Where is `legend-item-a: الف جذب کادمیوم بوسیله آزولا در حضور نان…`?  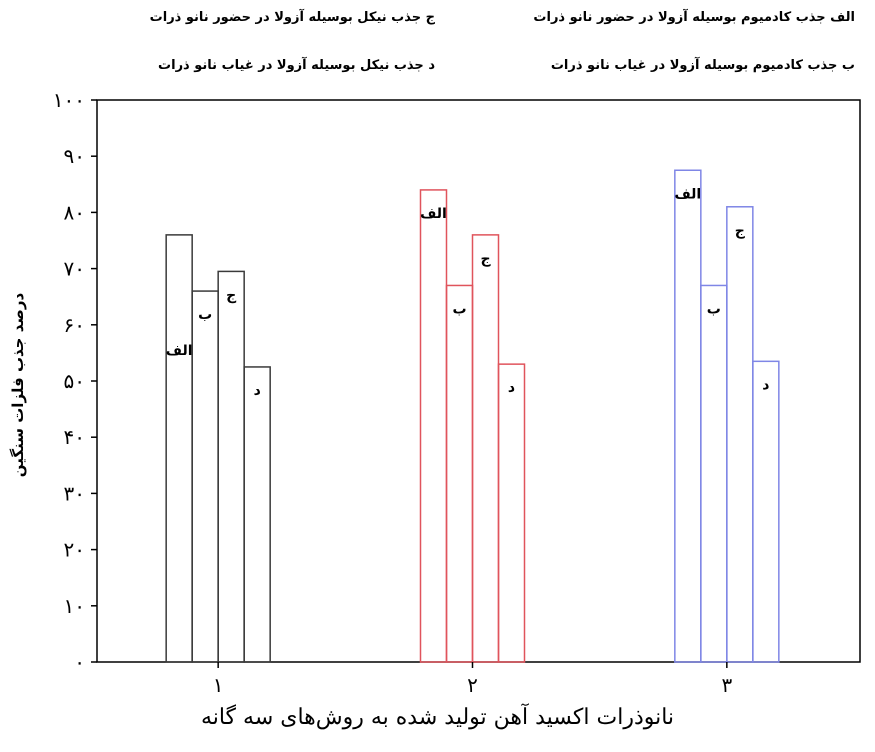
legend-item-a: الف جذب کادمیوم بوسیله آزولا در حضور نان… is located at coordinates (694, 17).